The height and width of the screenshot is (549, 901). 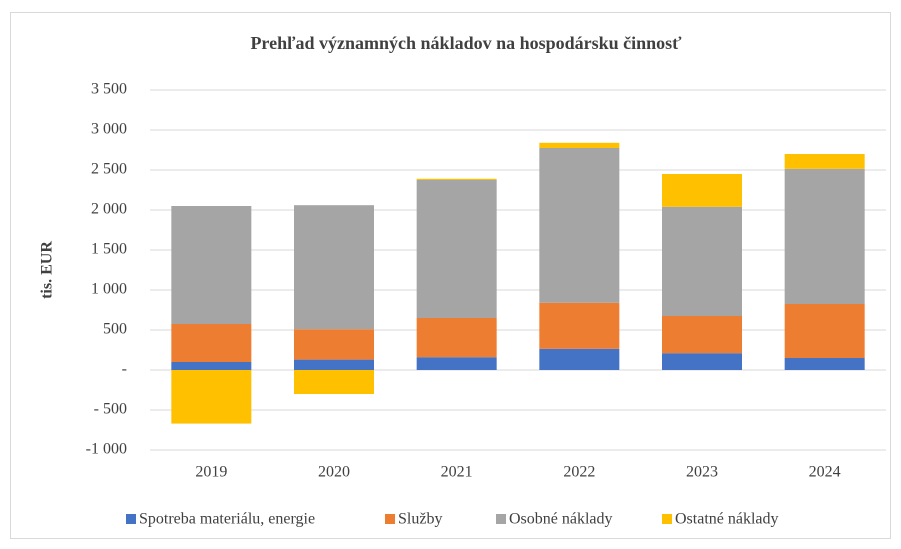 I want to click on y-tick-label: - 500, so click(x=110, y=409).